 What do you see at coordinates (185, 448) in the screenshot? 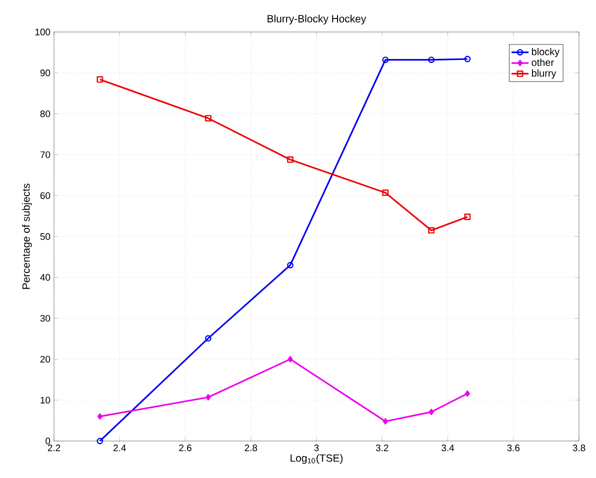
I see `x-tick-label: 2.6` at bounding box center [185, 448].